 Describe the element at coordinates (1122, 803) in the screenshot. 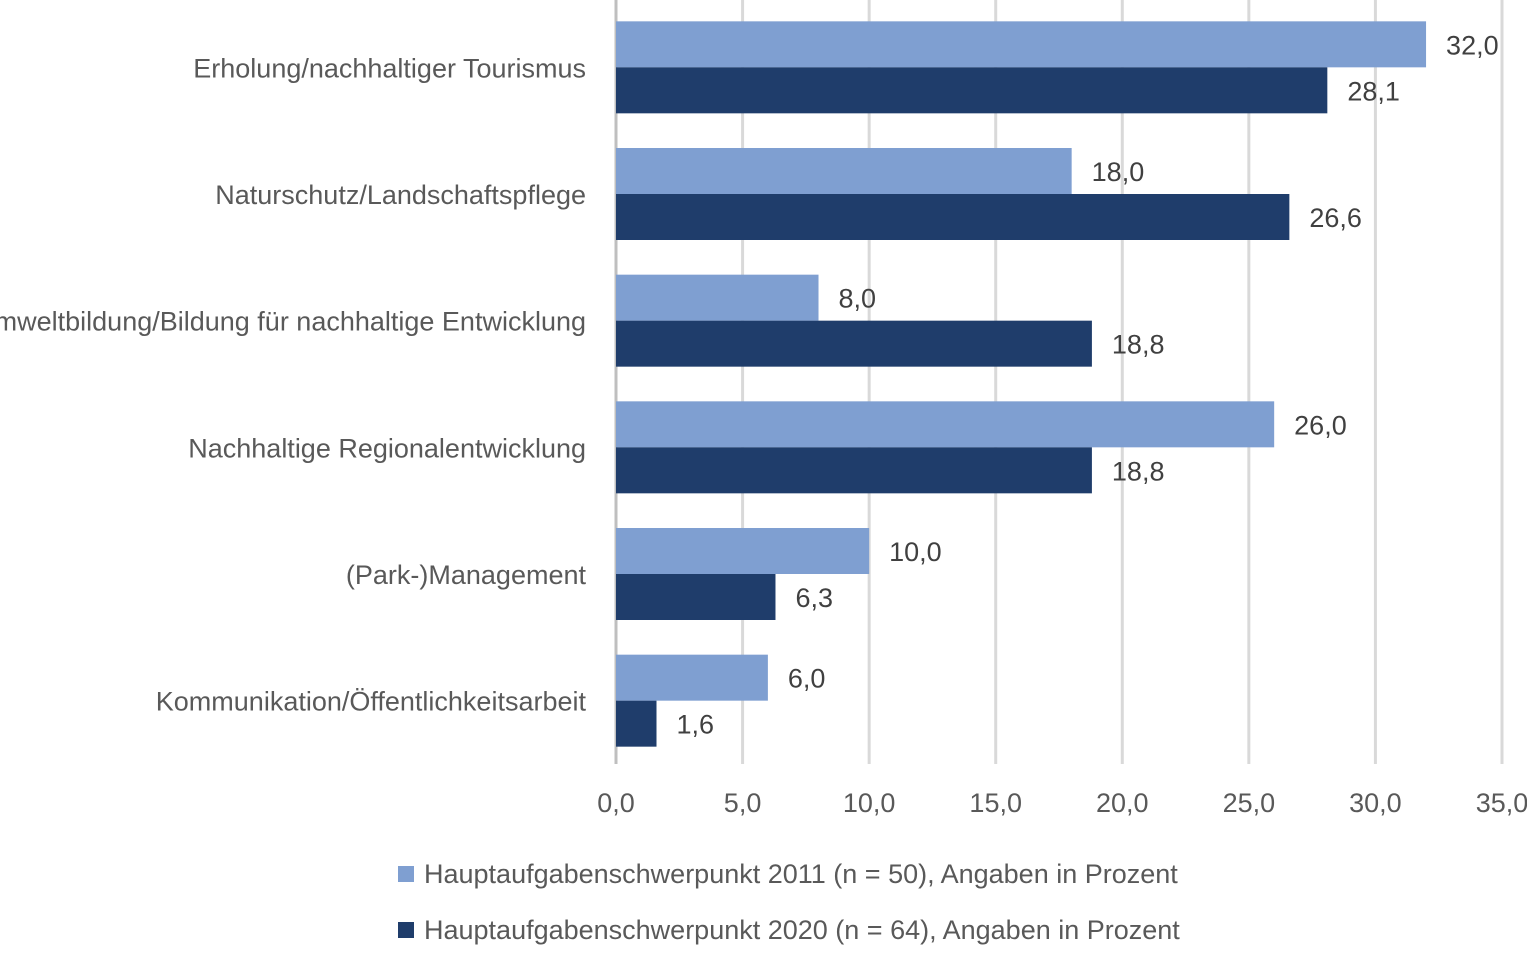

I see `x-tick-label: 20,0` at that location.